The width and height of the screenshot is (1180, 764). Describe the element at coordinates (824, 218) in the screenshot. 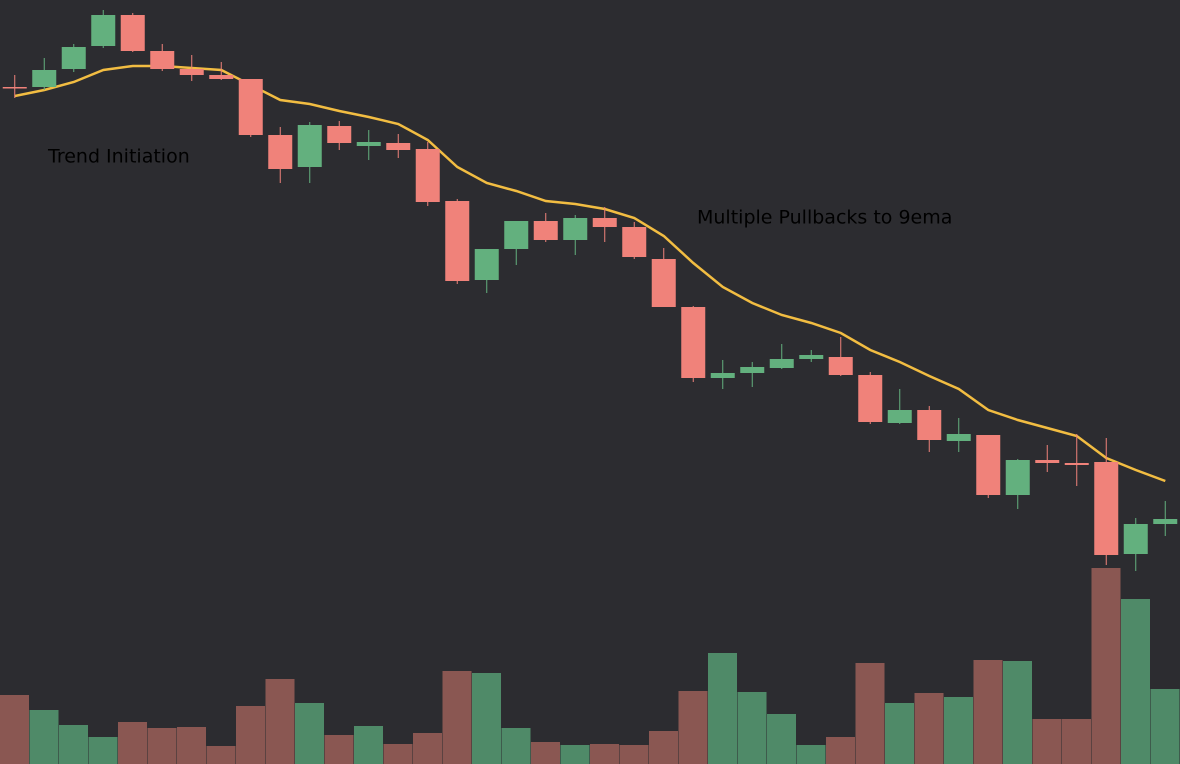

I see `annotation: Multiple Pullbacks to 9ema` at that location.